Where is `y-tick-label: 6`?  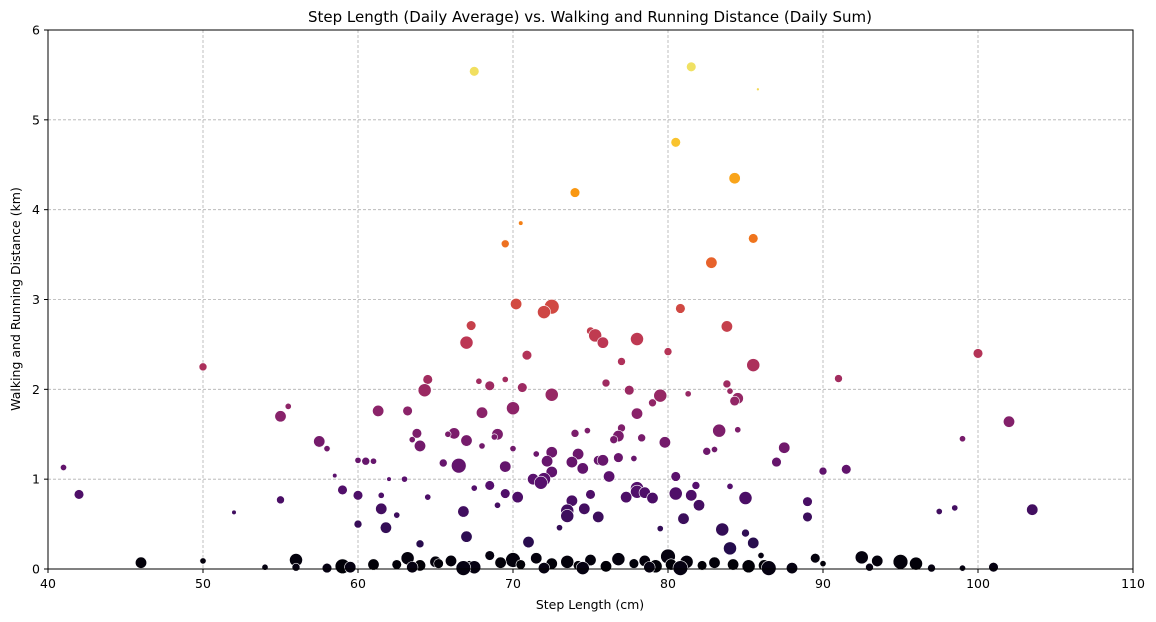
y-tick-label: 6 is located at coordinates (36, 30).